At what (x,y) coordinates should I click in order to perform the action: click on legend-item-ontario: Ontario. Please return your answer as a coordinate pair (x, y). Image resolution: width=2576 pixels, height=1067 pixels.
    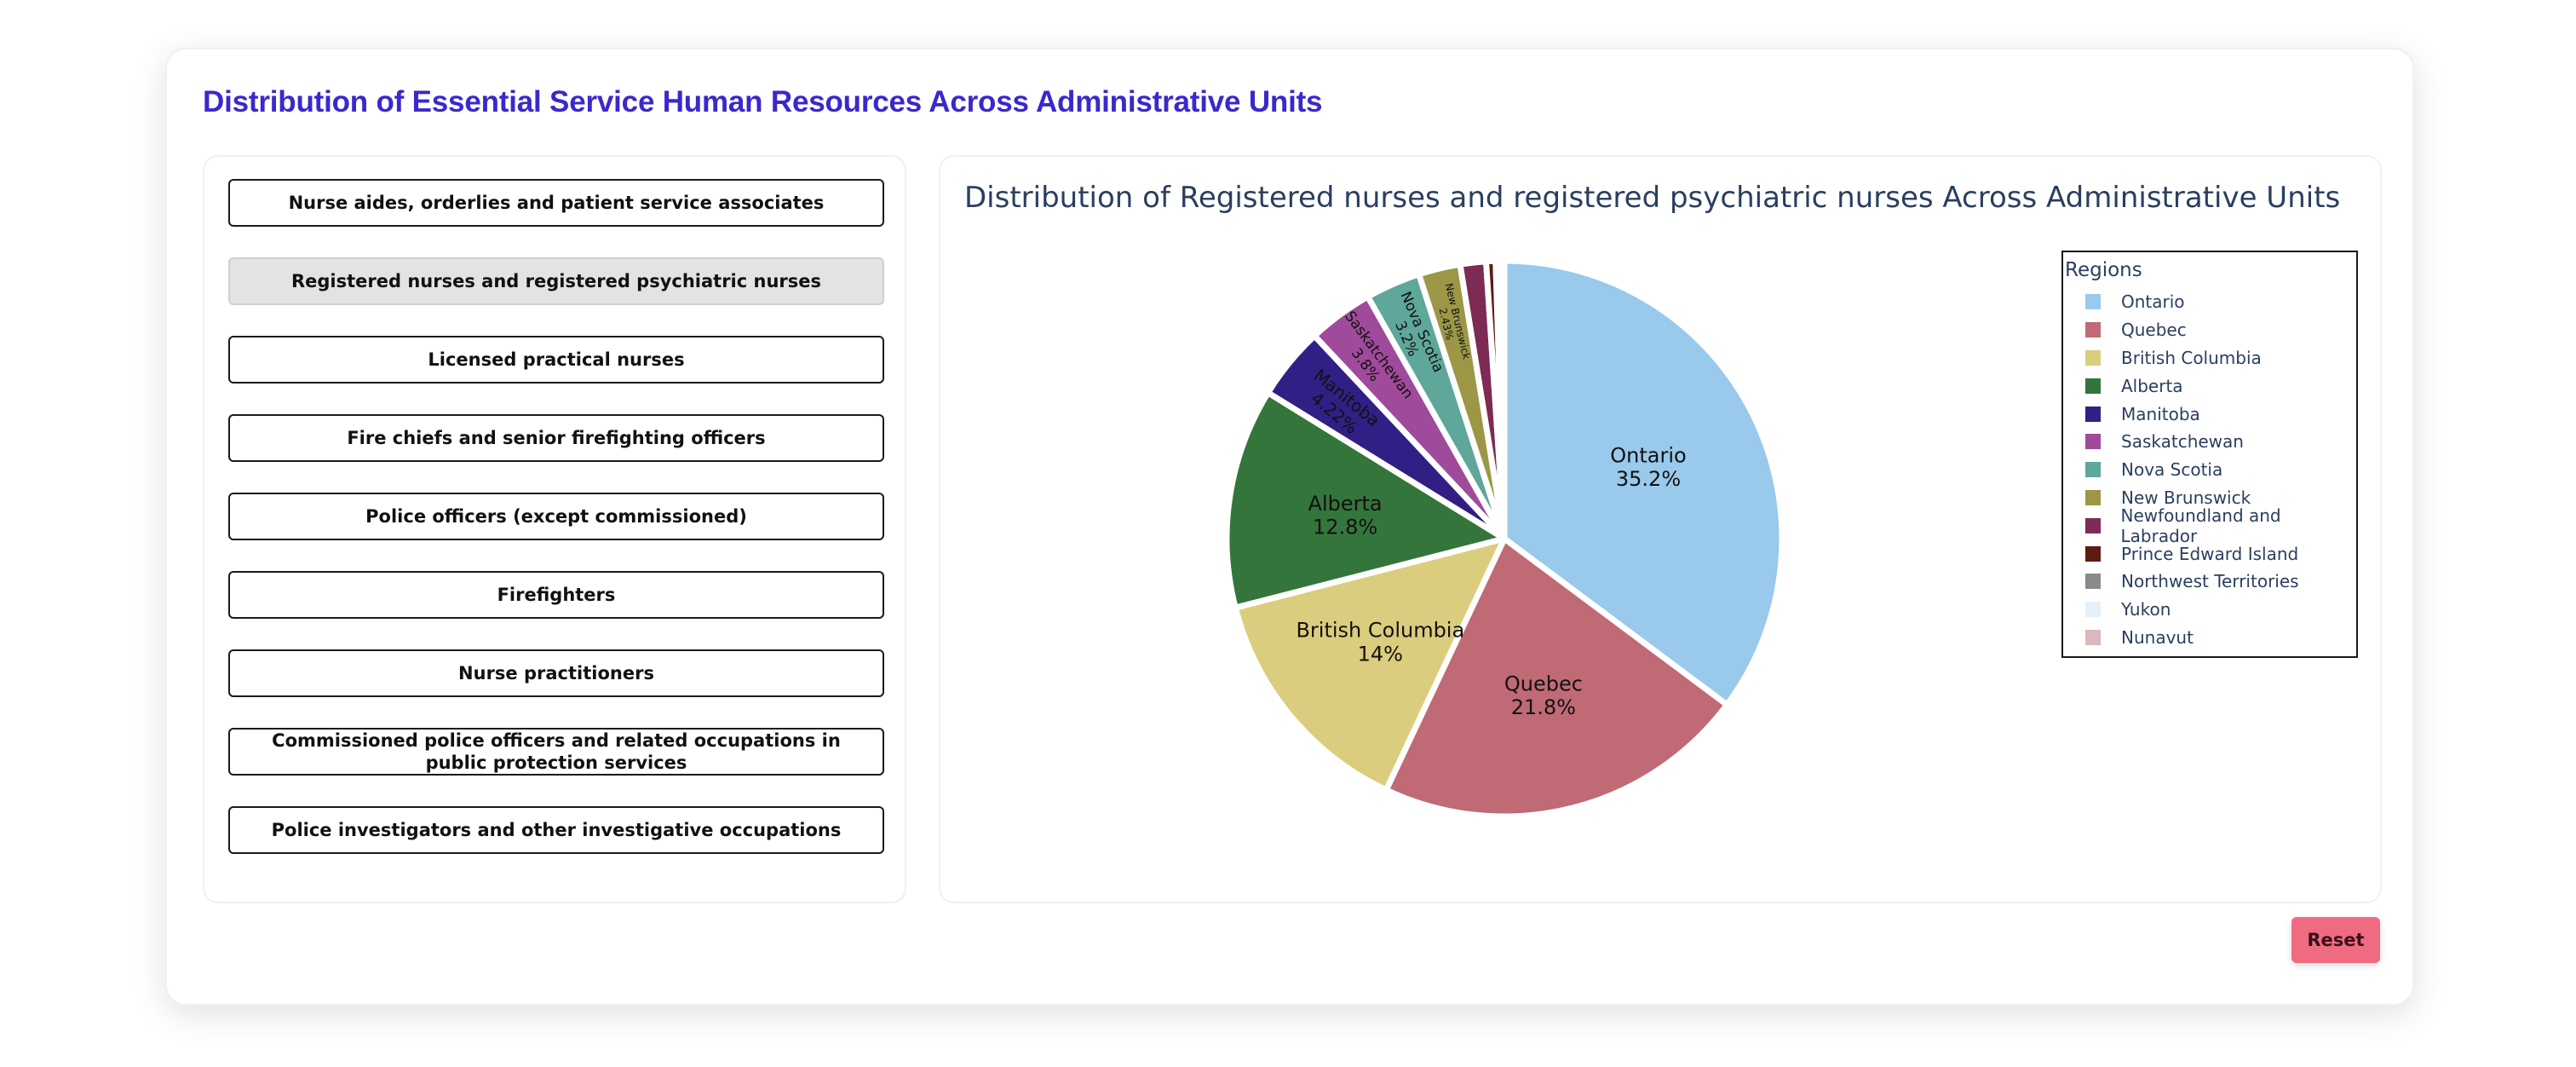
    Looking at the image, I should click on (2220, 302).